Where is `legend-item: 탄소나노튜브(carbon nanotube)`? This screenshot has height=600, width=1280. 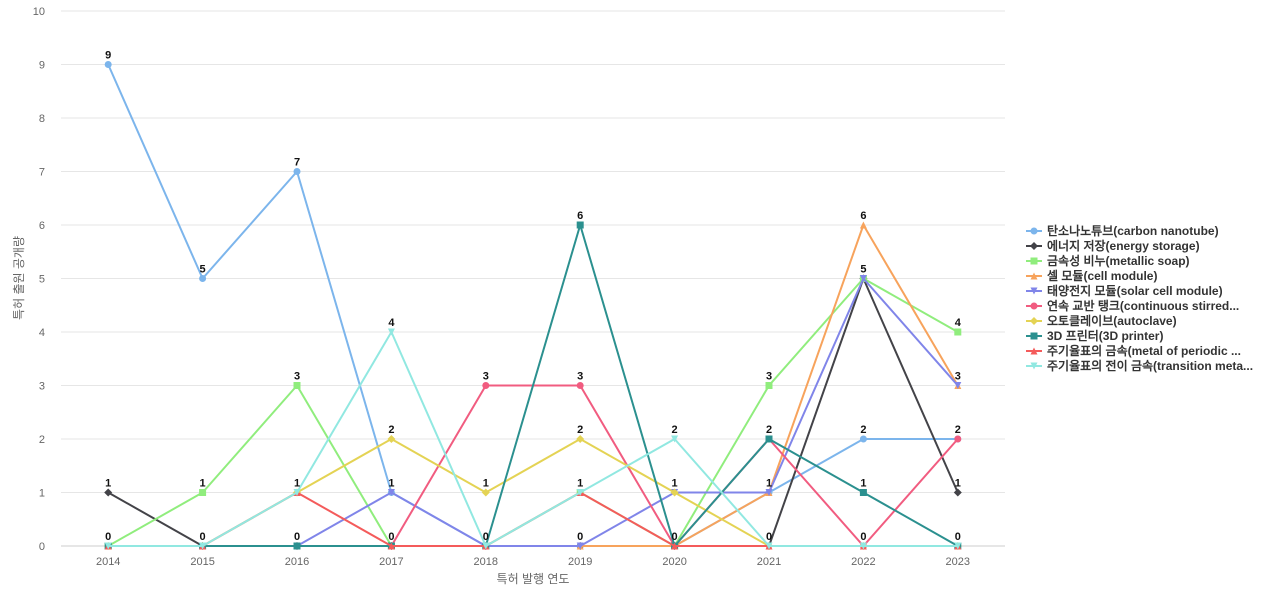 legend-item: 탄소나노튜브(carbon nanotube) is located at coordinates (1139, 230).